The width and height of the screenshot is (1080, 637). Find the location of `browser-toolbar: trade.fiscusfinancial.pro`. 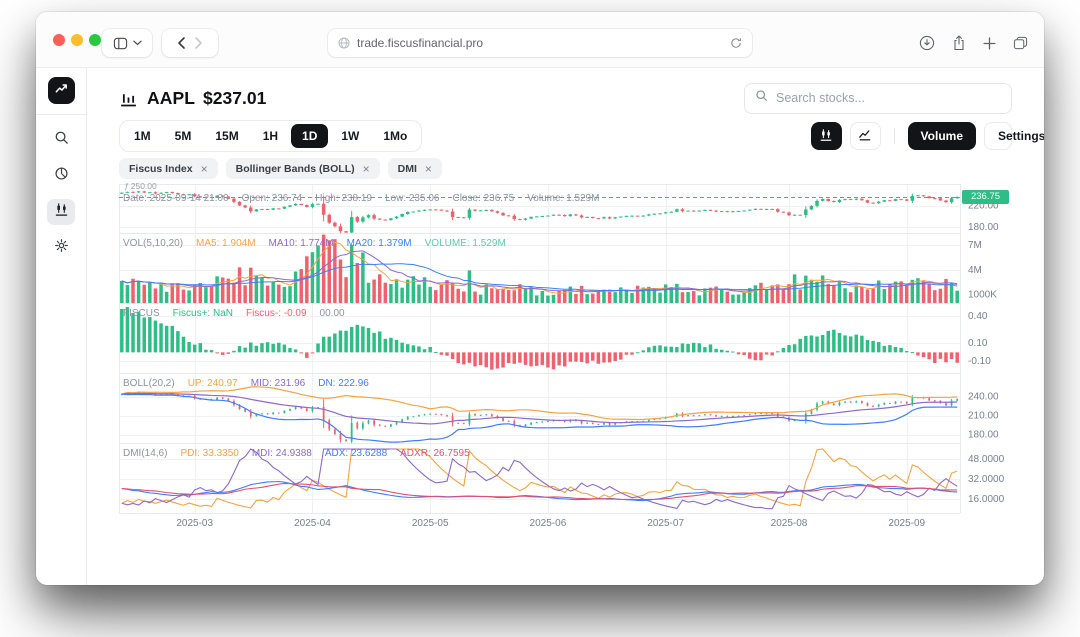

browser-toolbar: trade.fiscusfinancial.pro is located at coordinates (540, 40).